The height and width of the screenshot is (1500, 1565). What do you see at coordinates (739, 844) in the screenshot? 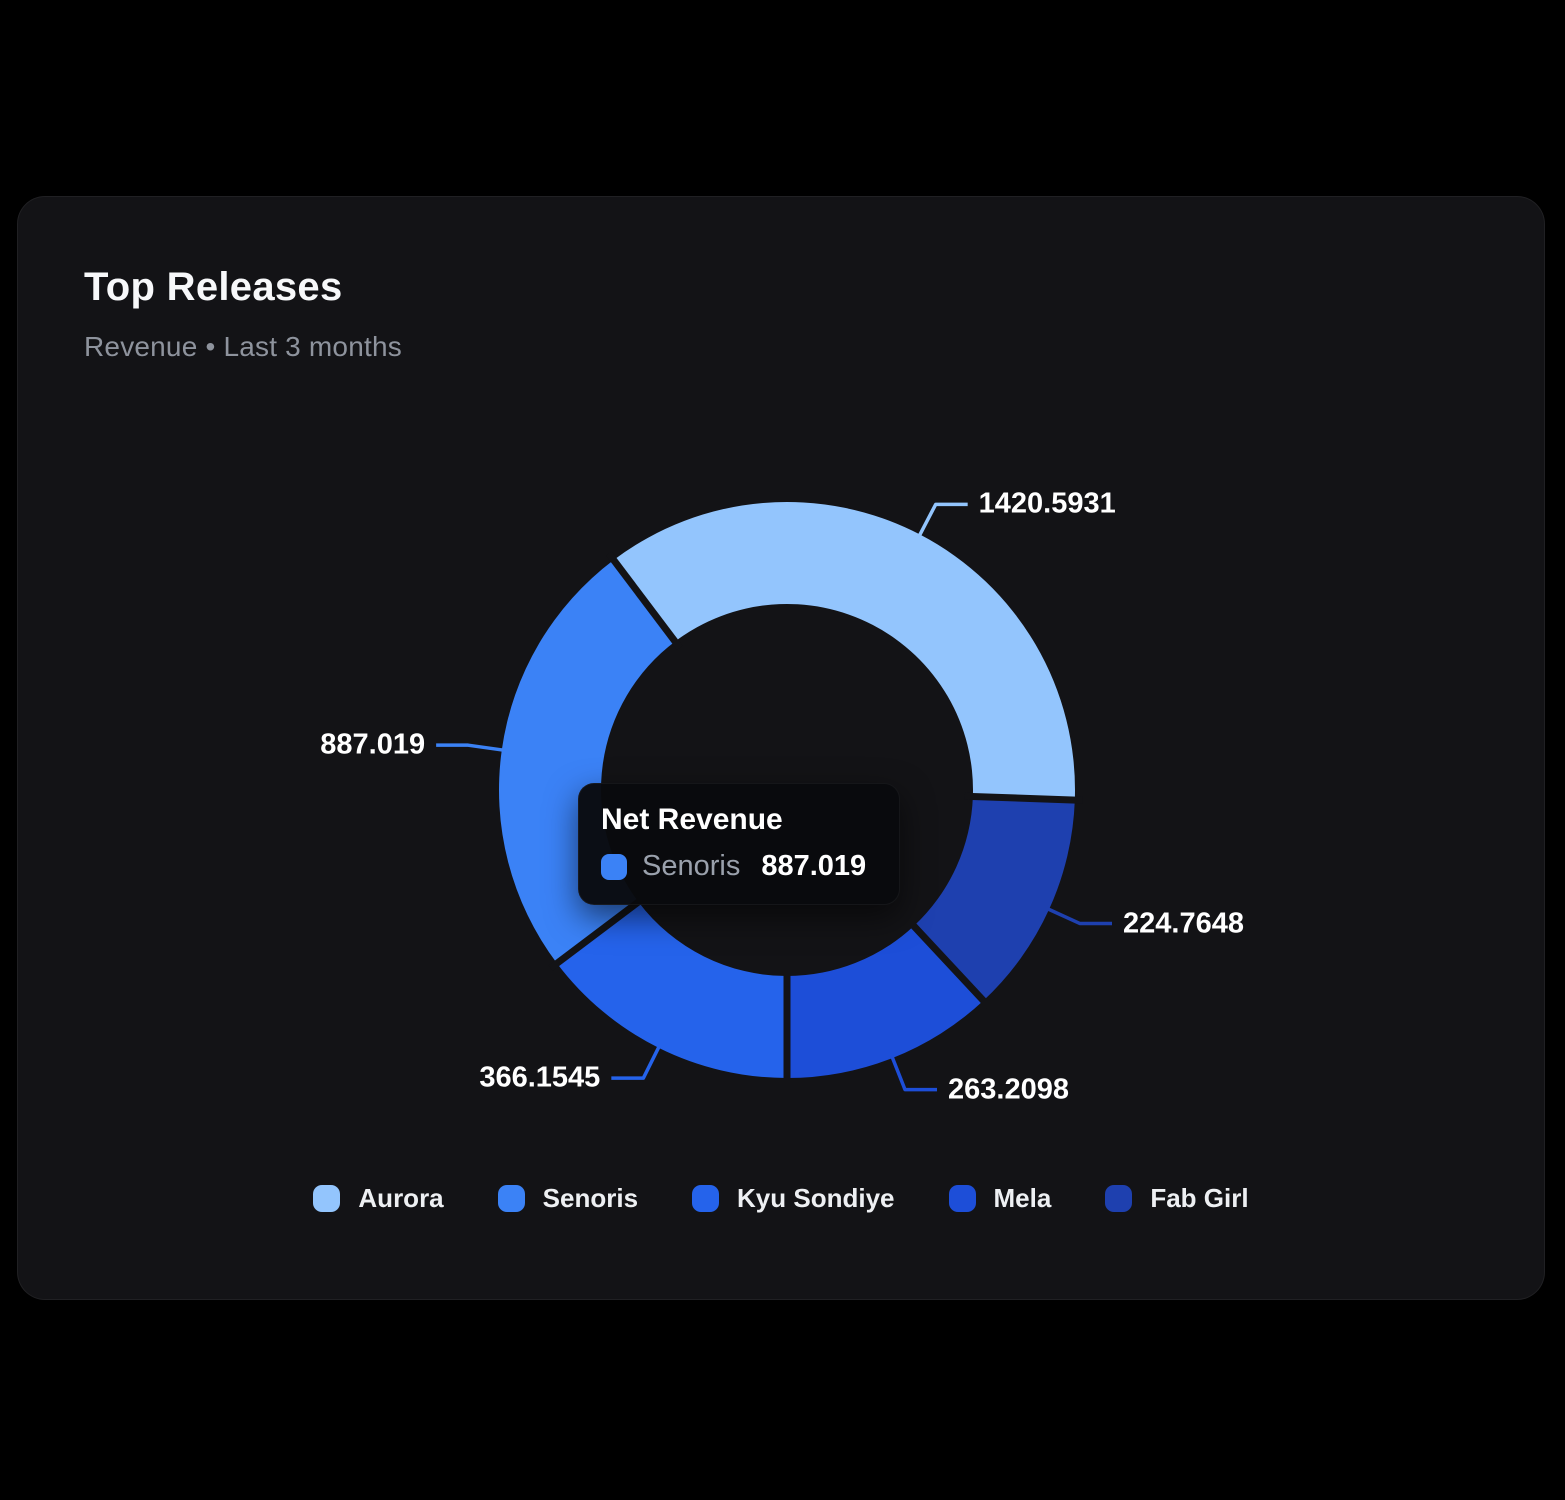
I see `tooltip: Net Revenue Senoris 887.019` at bounding box center [739, 844].